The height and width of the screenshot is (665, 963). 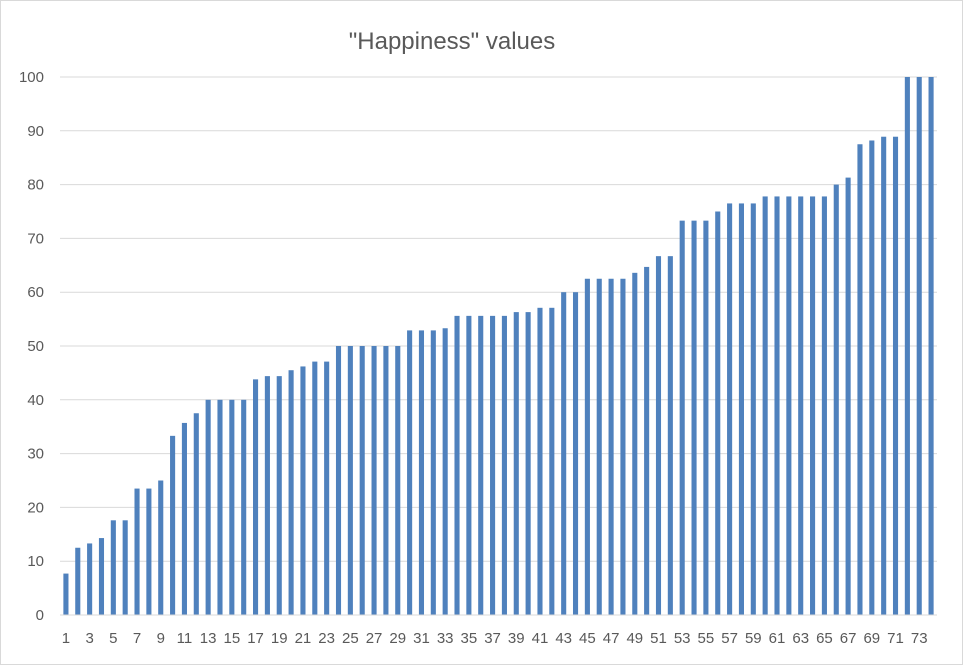 I want to click on x-tick-label: 33, so click(x=445, y=638).